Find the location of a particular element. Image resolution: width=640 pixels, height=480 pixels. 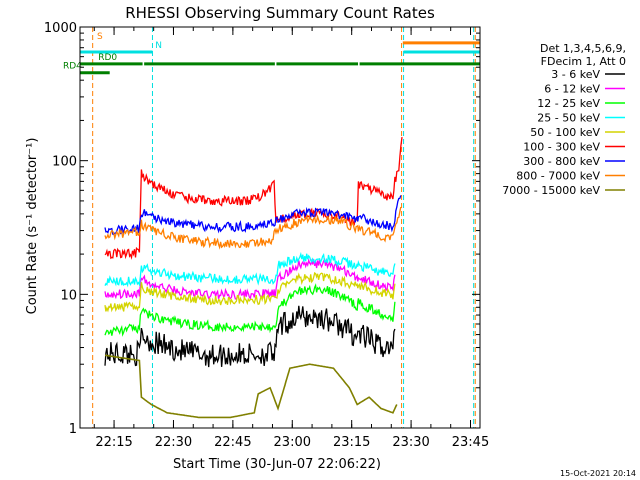

legend-label-3-6-kev: 3 - 6 keV is located at coordinates (575, 74).